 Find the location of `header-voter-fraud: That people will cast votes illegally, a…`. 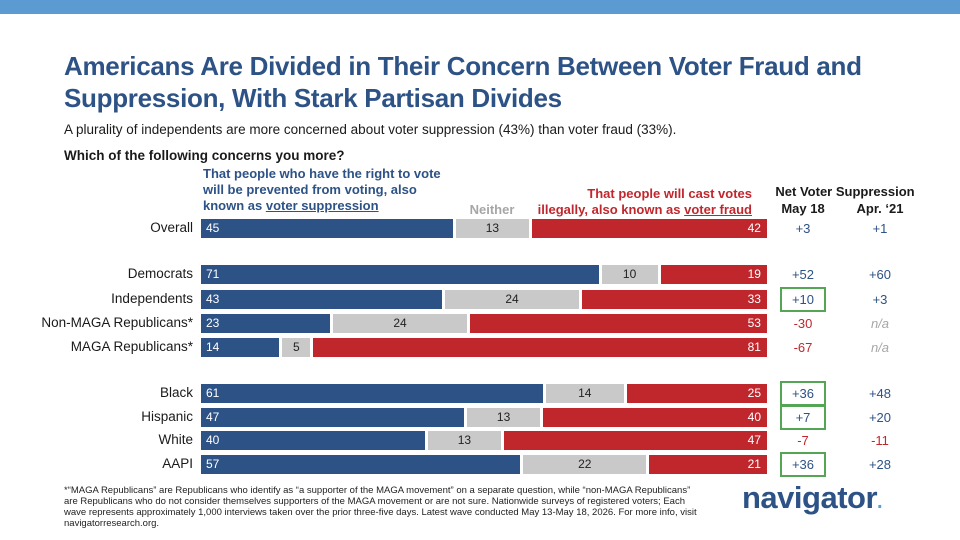

header-voter-fraud: That people will cast votes illegally, a… is located at coordinates (622, 202).